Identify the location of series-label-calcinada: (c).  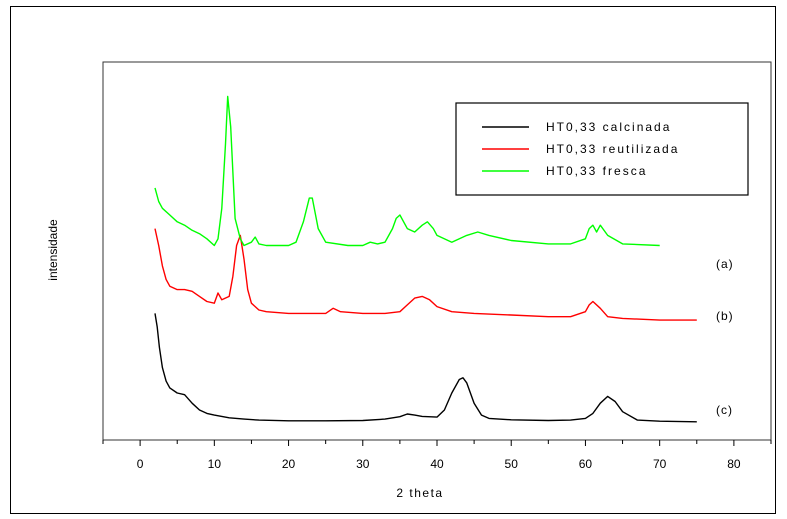
(724, 410).